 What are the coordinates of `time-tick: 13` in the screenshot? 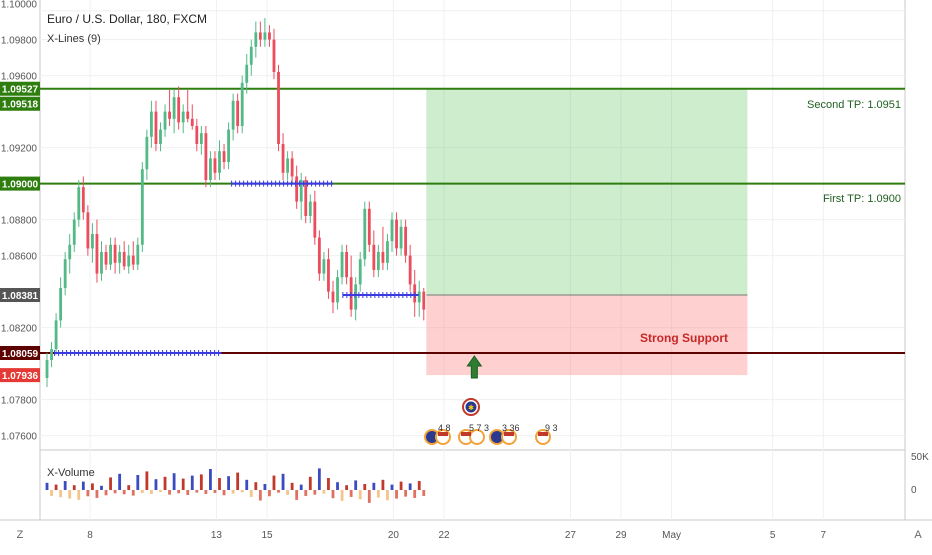 It's located at (217, 535).